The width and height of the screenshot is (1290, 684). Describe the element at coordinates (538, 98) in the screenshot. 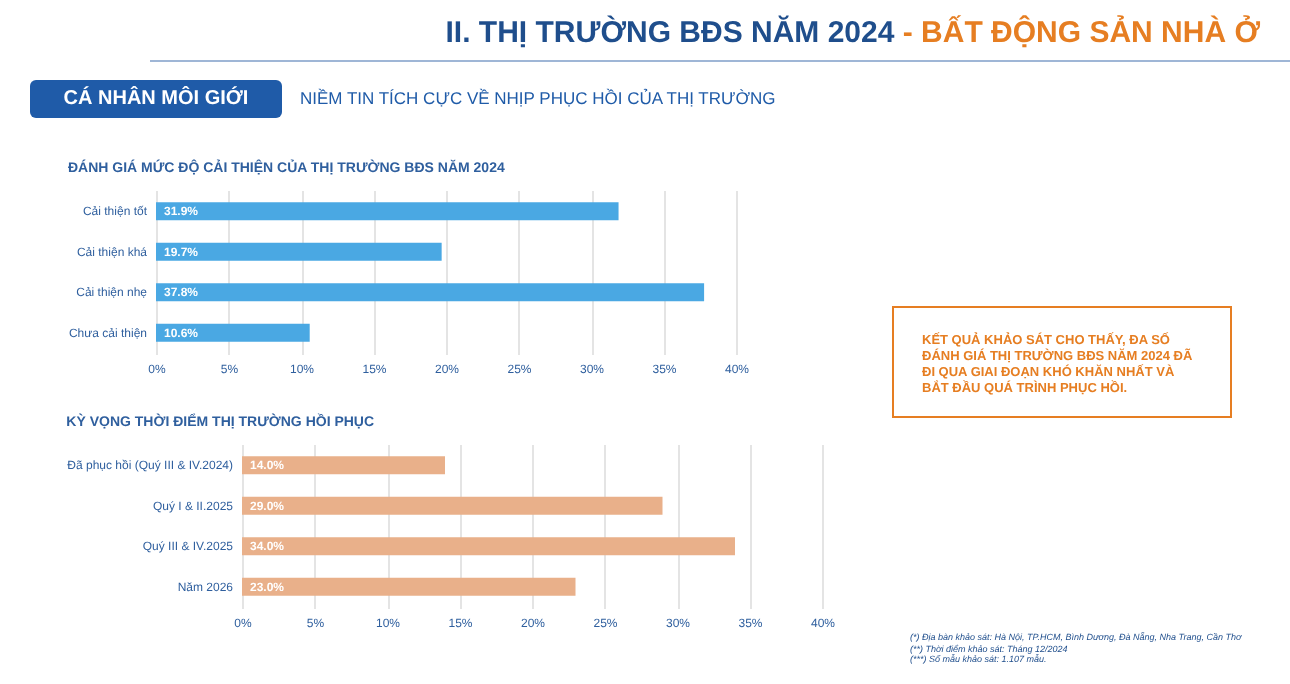

I see `text: NIỀM TIN TÍCH CỰC VỀ NHỊP PHỤC HỒI CỦA THỊ TRƯỜNG` at that location.